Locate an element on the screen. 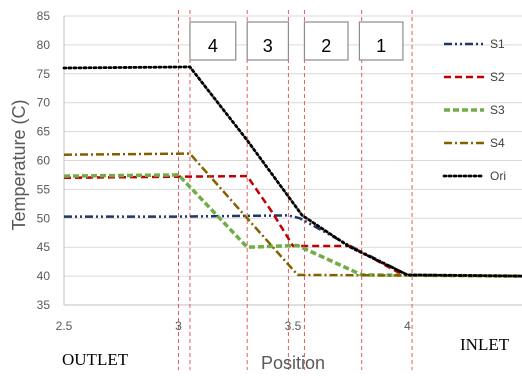  legend-entry-s2: S2 is located at coordinates (474, 77).